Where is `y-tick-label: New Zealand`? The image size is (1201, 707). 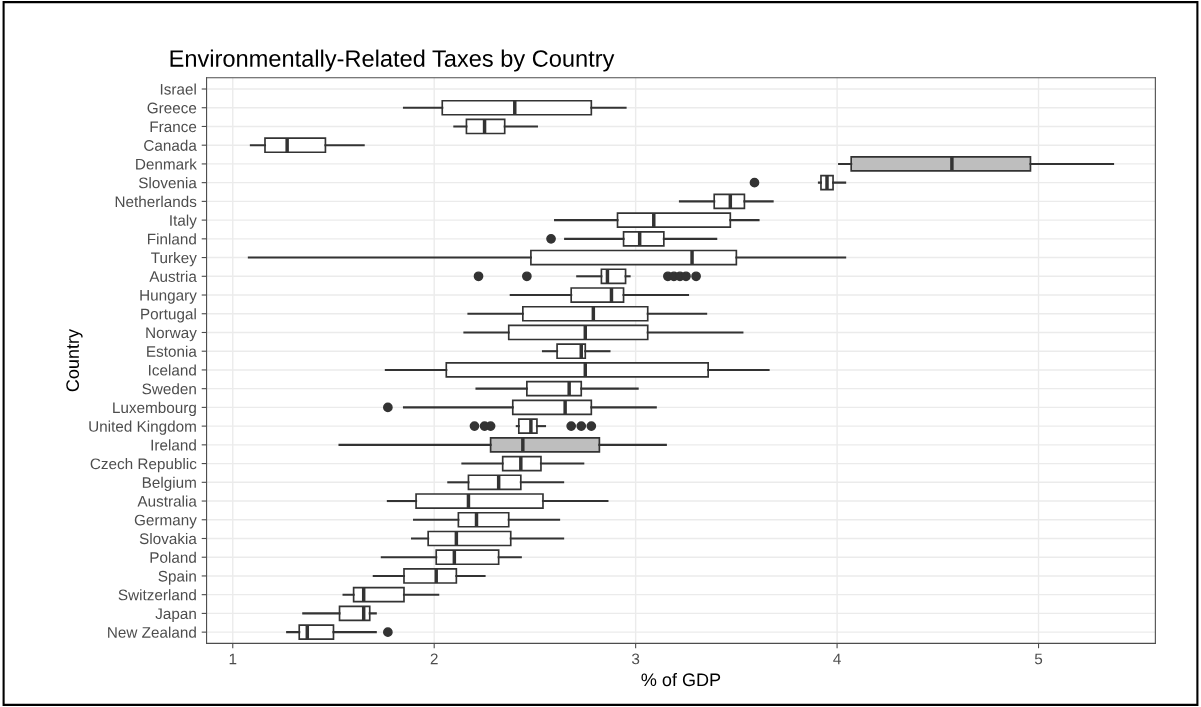
y-tick-label: New Zealand is located at coordinates (152, 632).